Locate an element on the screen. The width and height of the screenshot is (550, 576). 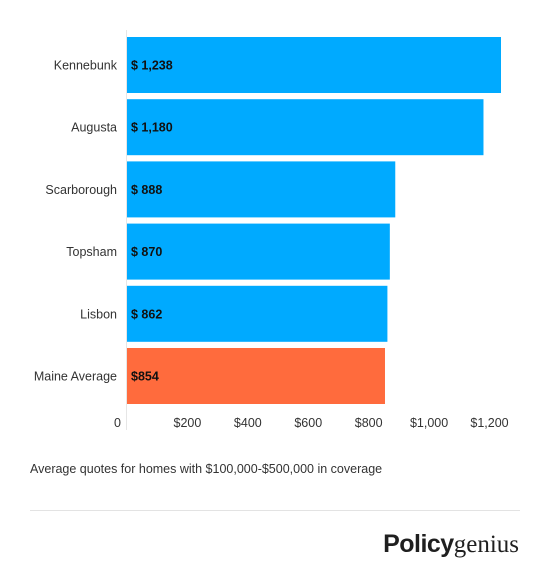
data-label: $ 1,238 is located at coordinates (152, 66).